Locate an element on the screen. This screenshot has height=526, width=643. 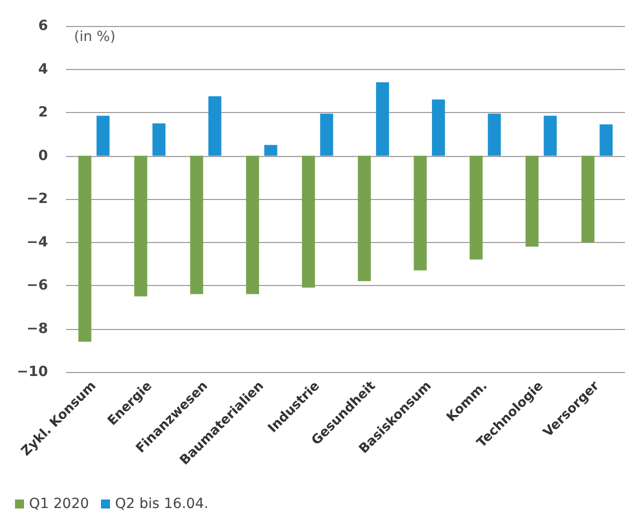
y-tick-label: −6 is located at coordinates (37, 286).